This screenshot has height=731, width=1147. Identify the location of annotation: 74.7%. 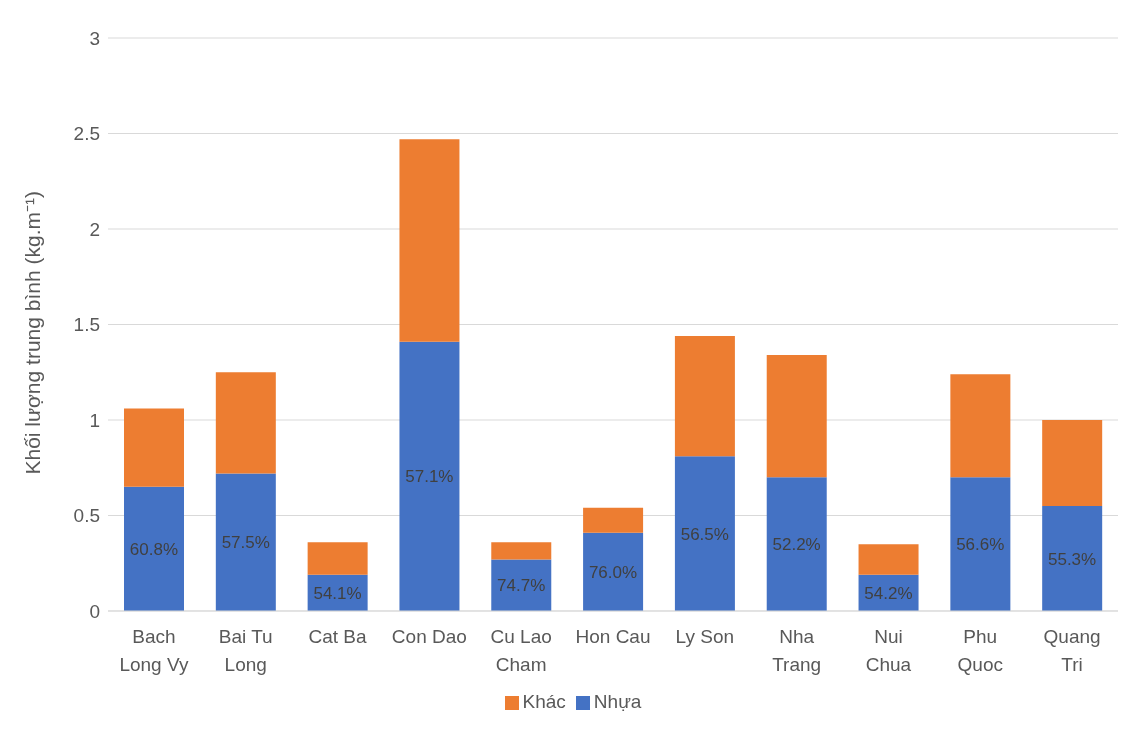
(521, 586).